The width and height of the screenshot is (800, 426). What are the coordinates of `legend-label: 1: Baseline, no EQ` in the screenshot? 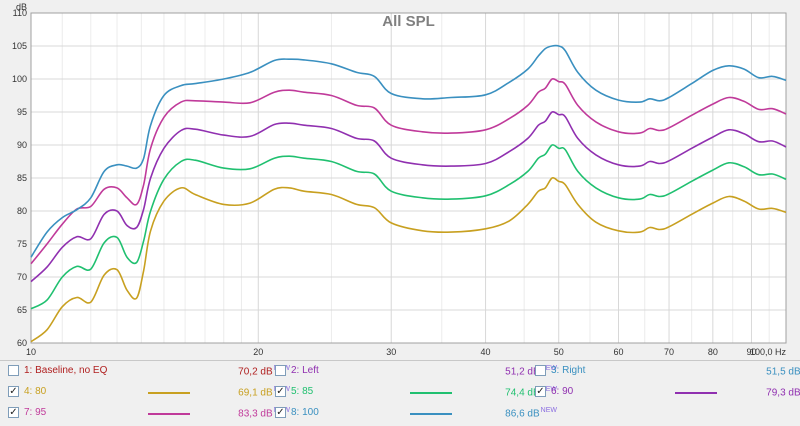 It's located at (66, 370).